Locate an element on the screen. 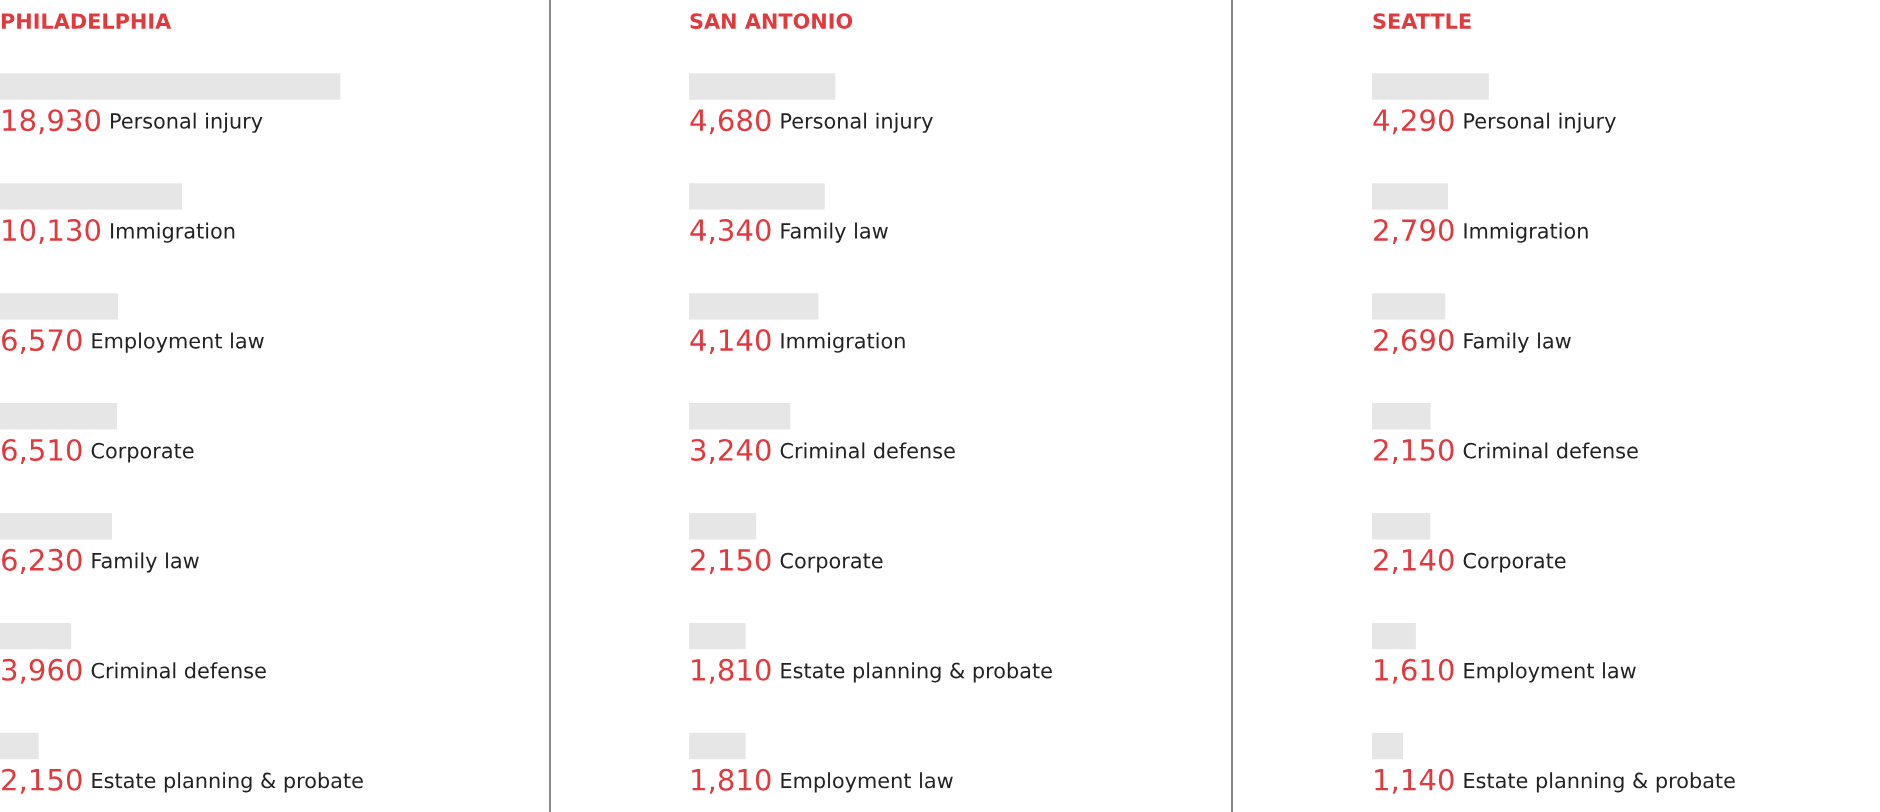 This screenshot has height=812, width=1880. data-label: 2,690 is located at coordinates (1414, 342).